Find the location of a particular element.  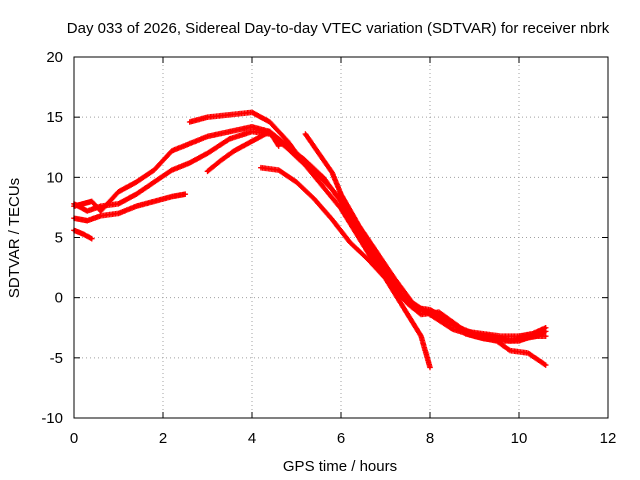

x-tick-label: 0 is located at coordinates (74, 438).